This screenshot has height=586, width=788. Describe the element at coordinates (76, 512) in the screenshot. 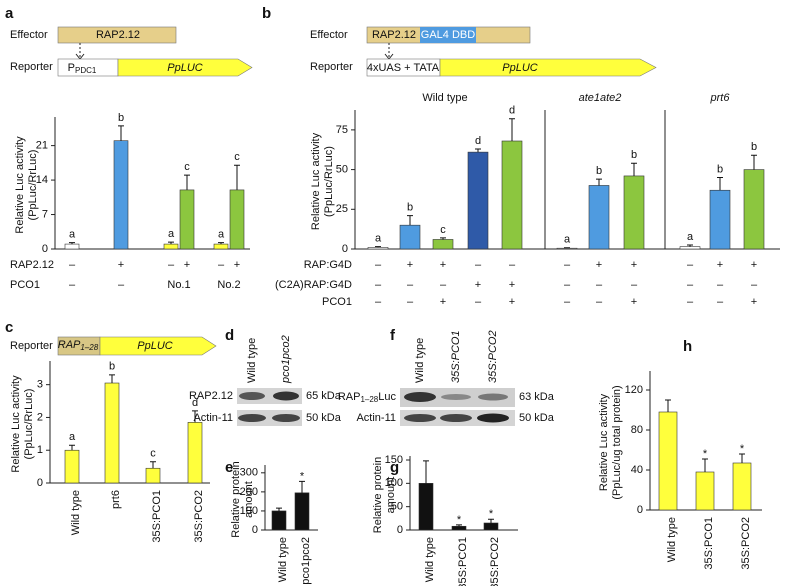

I see `x-tick-label: Wild type` at that location.